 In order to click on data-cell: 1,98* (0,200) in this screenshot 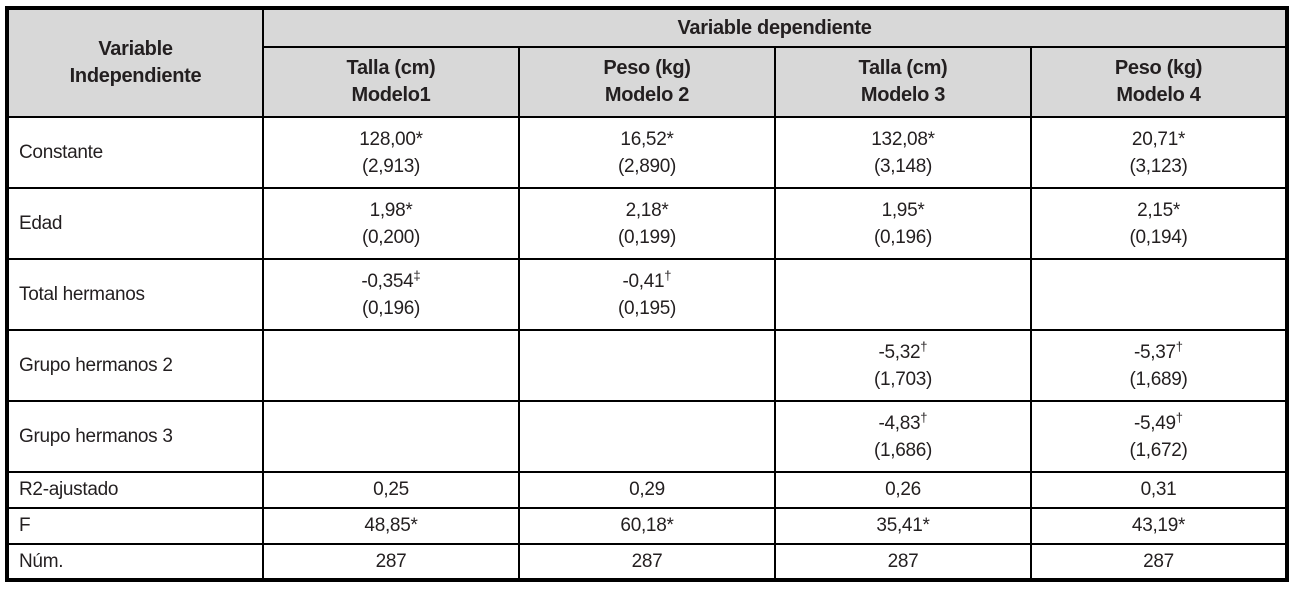, I will do `click(391, 223)`.